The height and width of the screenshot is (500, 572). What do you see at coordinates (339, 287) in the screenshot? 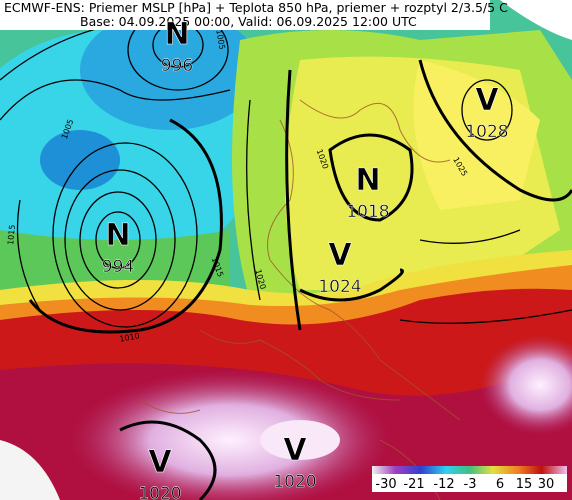
I see `center-value: 1024` at bounding box center [339, 287].